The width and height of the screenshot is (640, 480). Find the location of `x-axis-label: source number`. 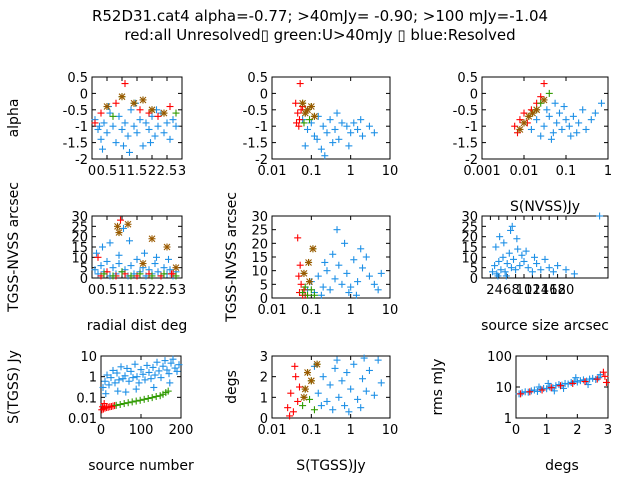

x-axis-label: source number is located at coordinates (141, 466).